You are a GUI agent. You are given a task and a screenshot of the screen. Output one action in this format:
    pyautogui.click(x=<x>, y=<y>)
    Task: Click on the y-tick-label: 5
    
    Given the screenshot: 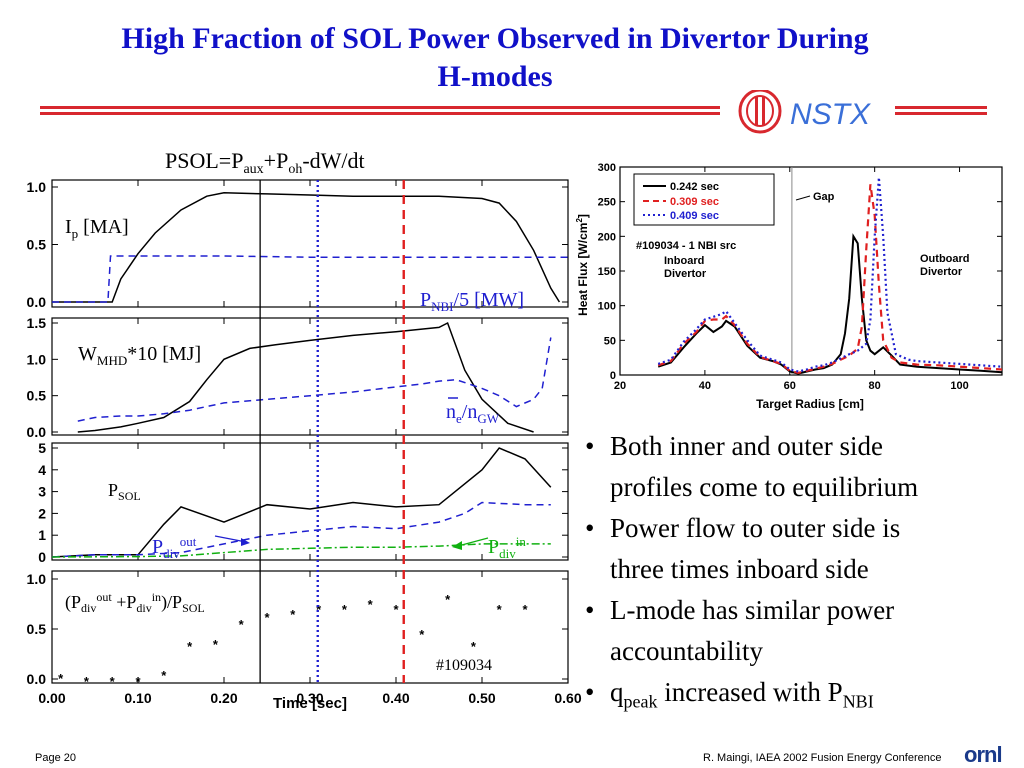 What is the action you would take?
    pyautogui.click(x=42, y=448)
    